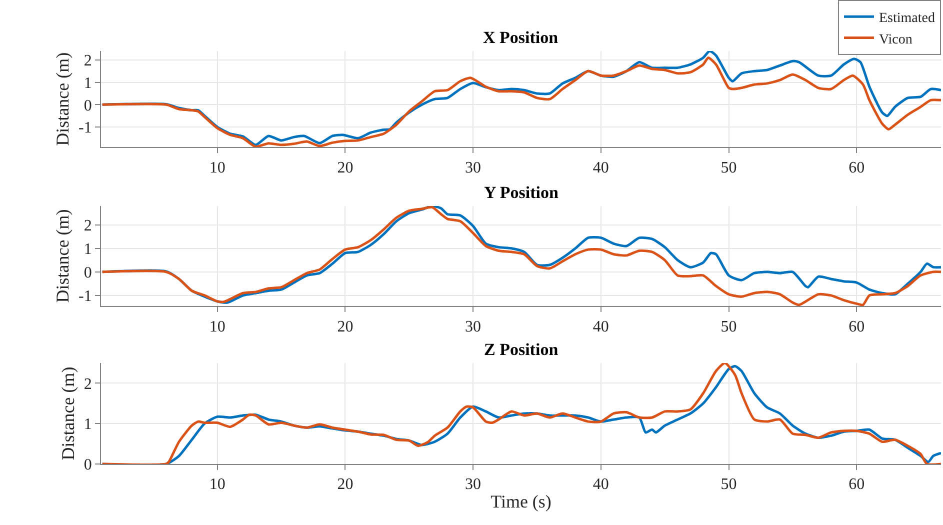  I want to click on x-axis-title: Time (s), so click(521, 501).